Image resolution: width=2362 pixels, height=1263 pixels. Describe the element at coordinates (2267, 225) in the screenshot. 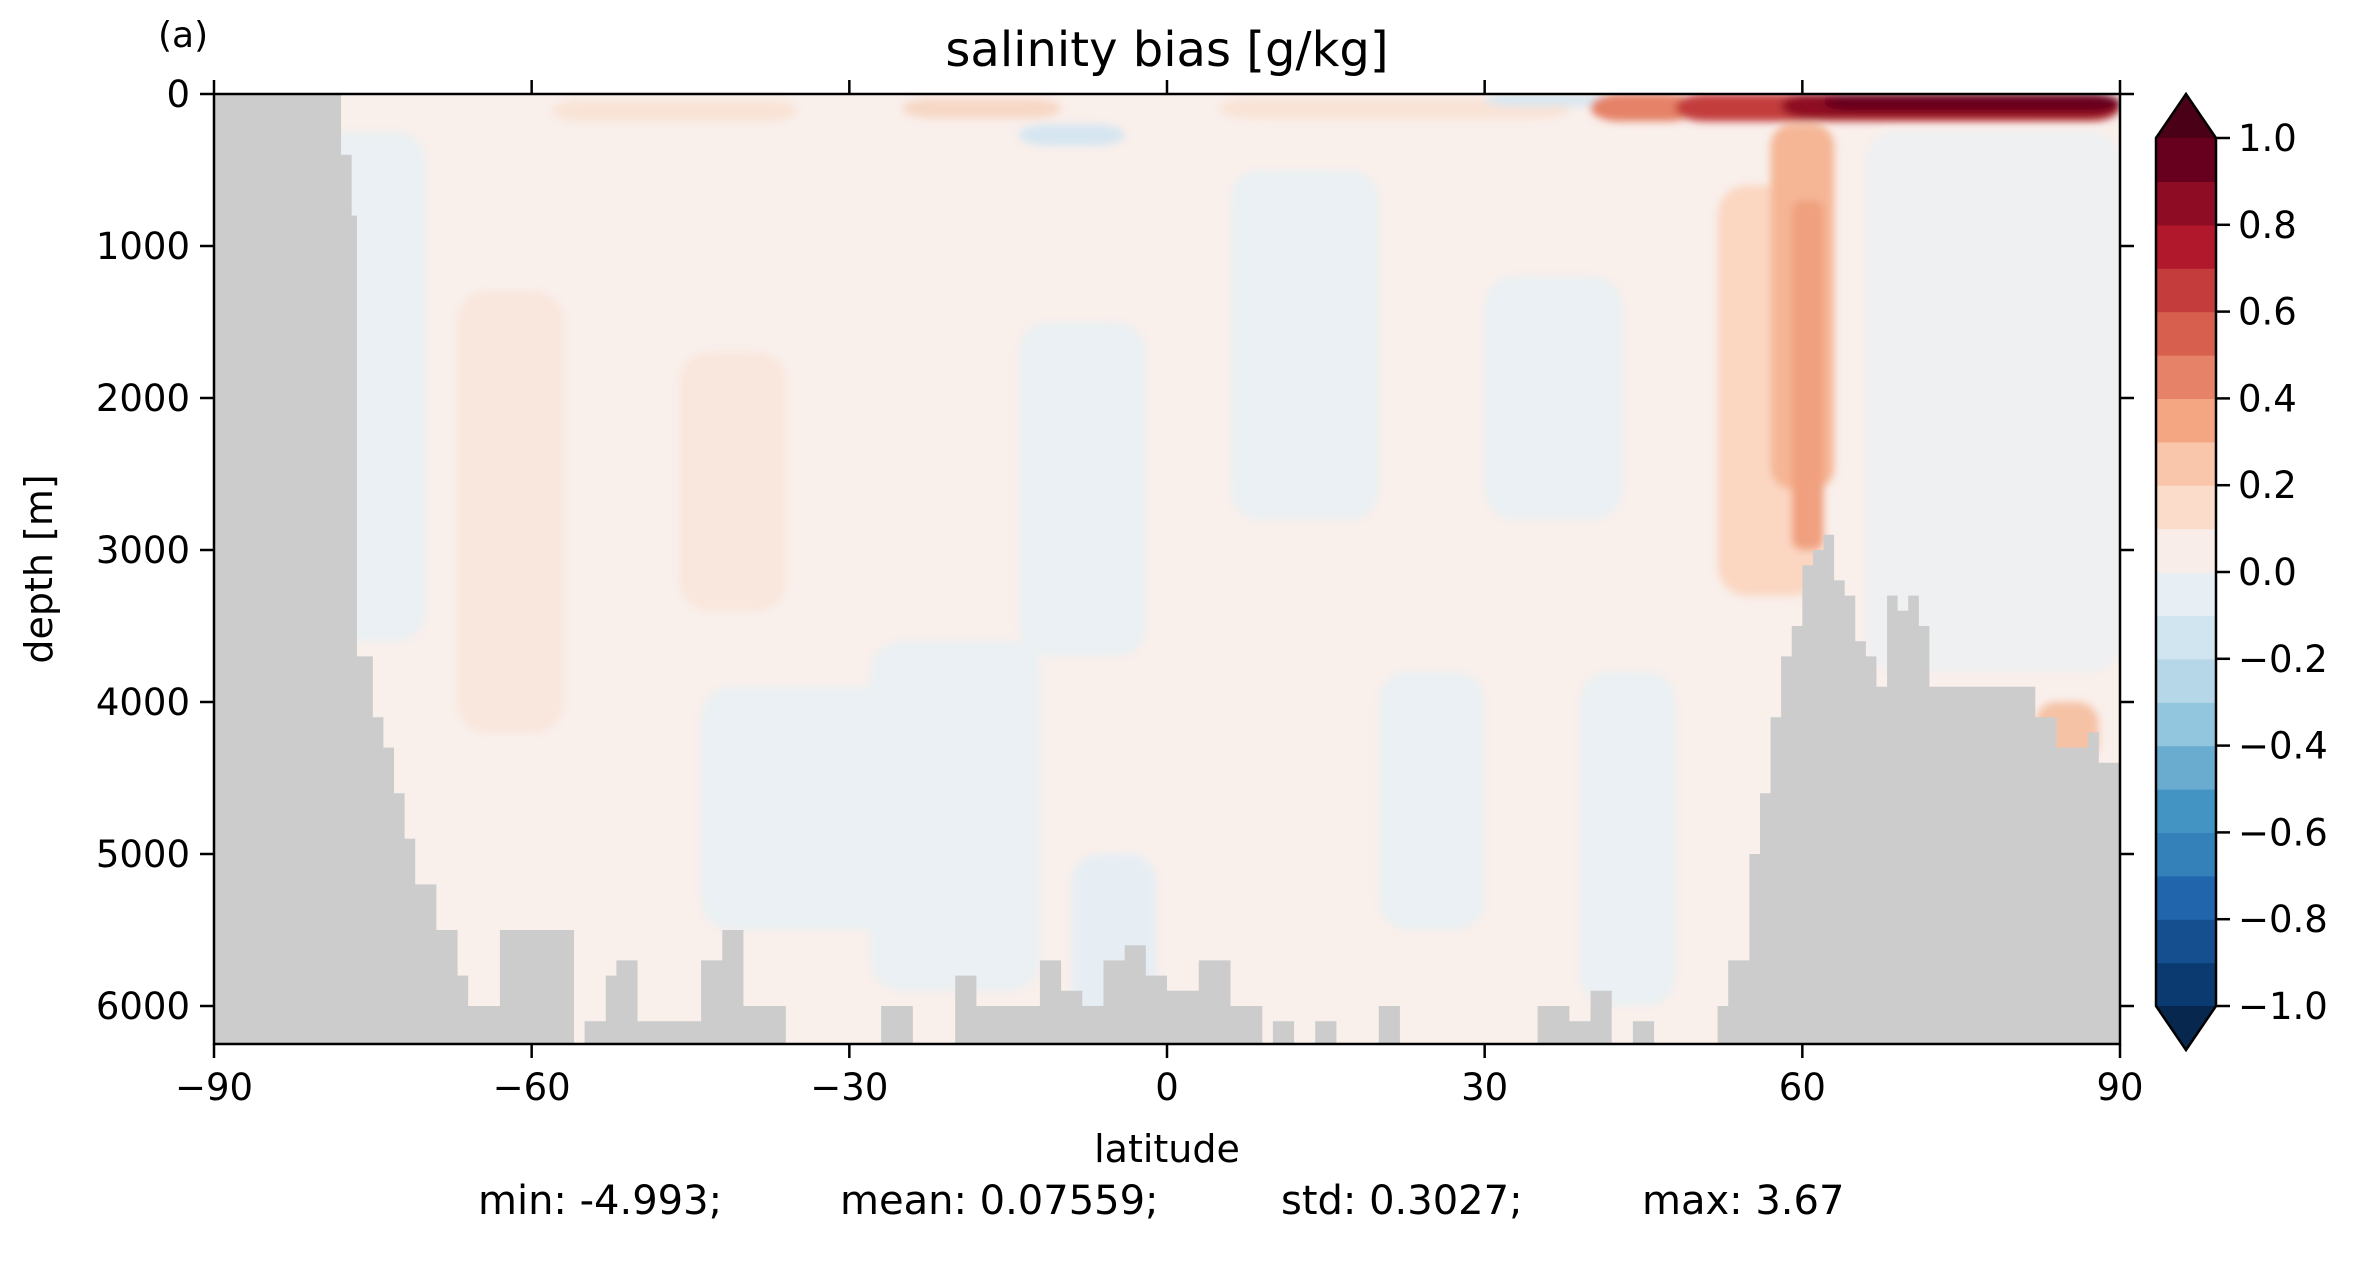

I see `colorbar-tick-label: 0.8` at that location.